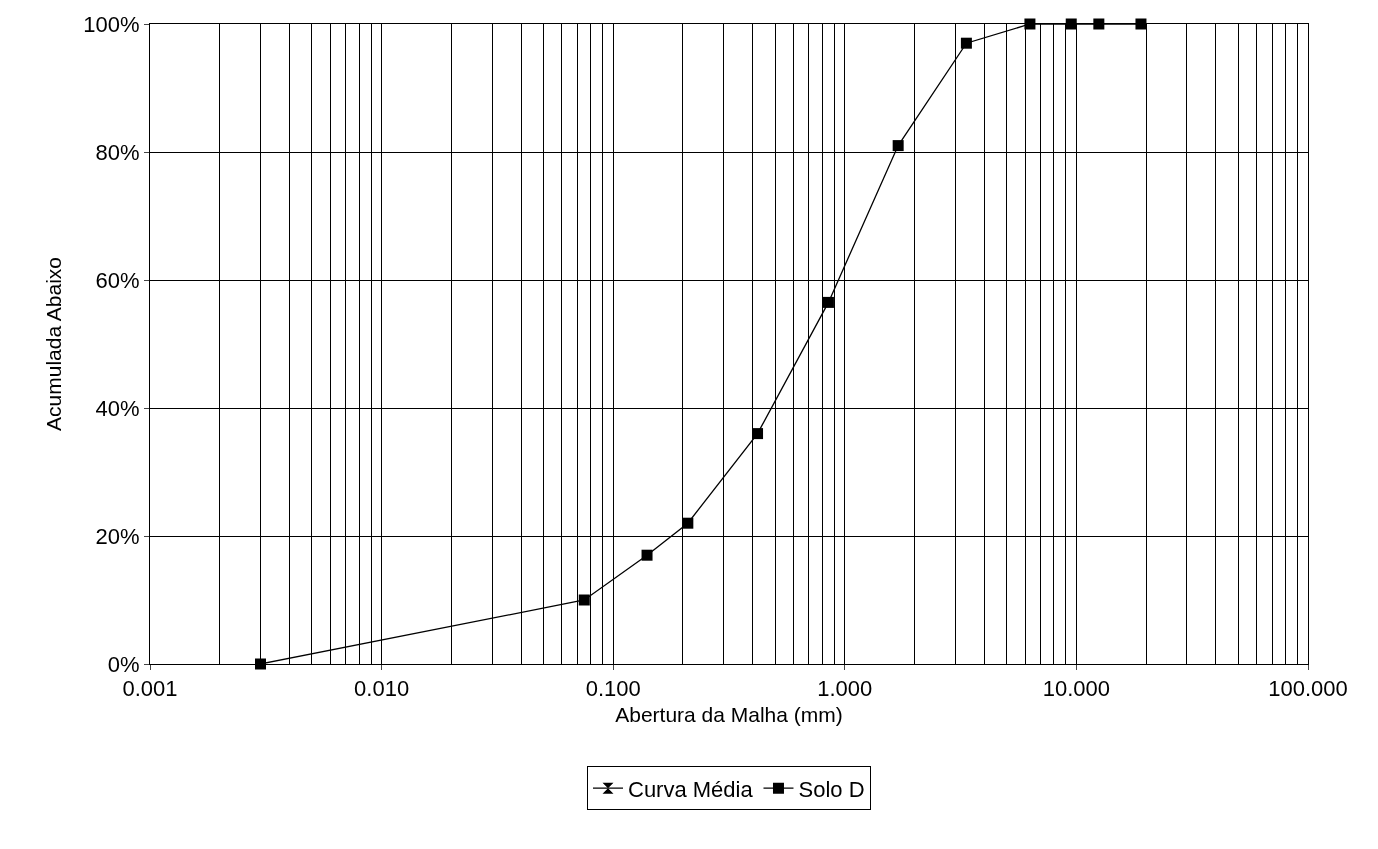 Image resolution: width=1378 pixels, height=849 pixels. I want to click on y-tick-label: 80%, so click(117, 152).